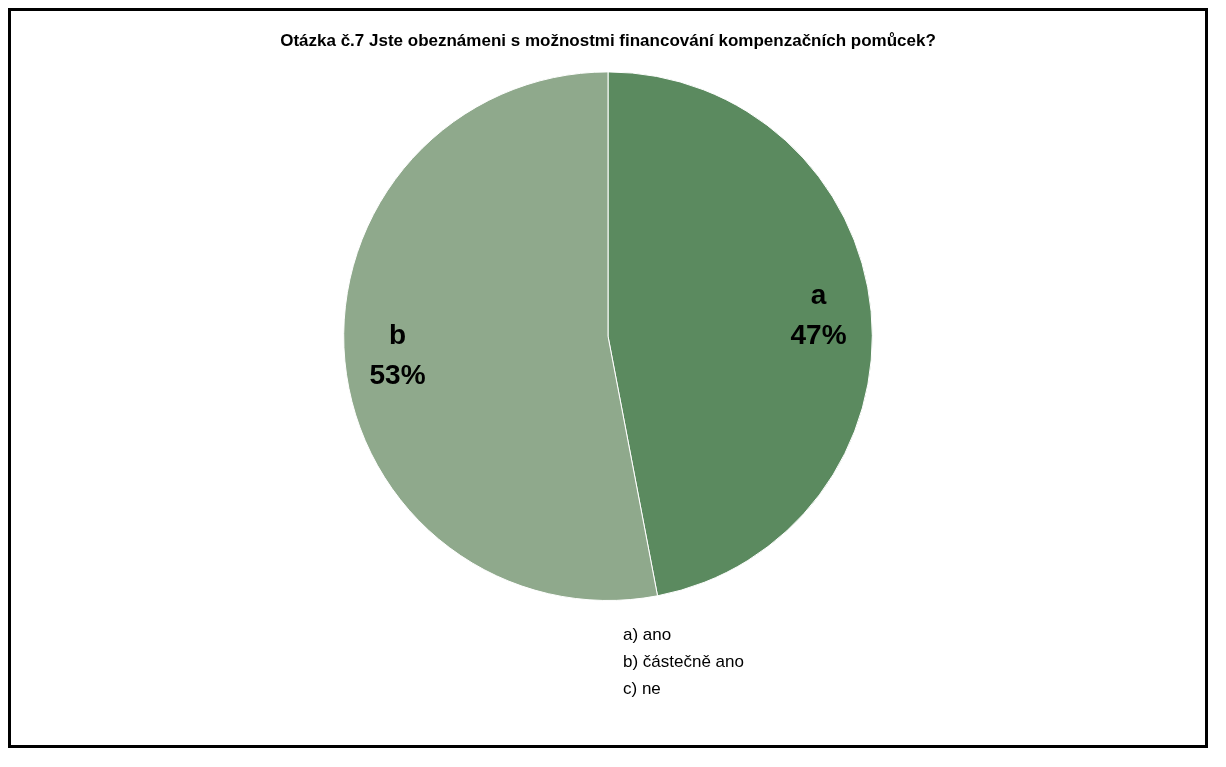  Describe the element at coordinates (648, 635) in the screenshot. I see `text: a) ano` at that location.